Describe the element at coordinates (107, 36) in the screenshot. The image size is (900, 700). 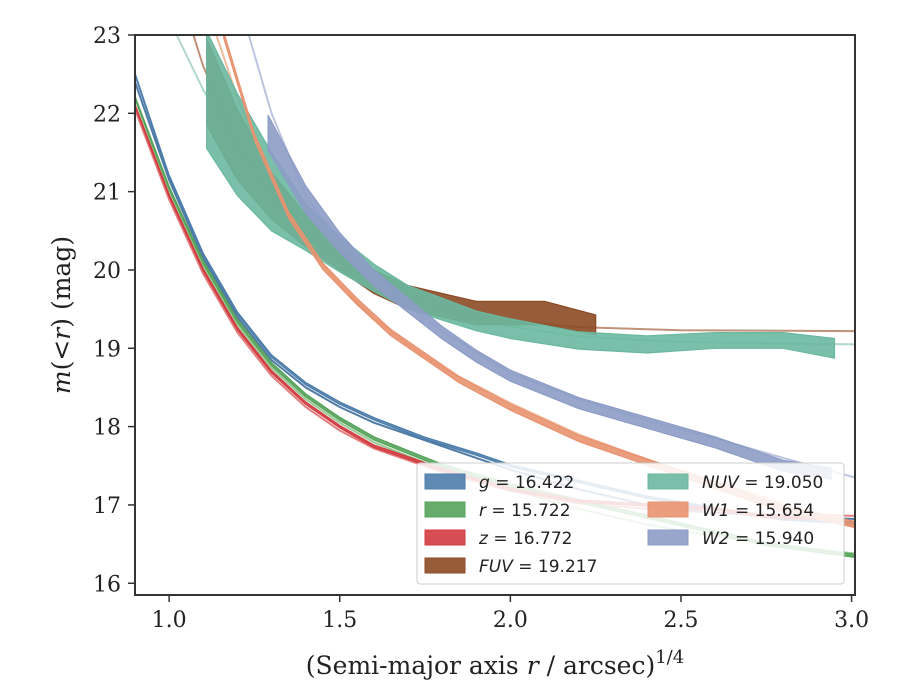
I see `y-tick-label: 23` at that location.